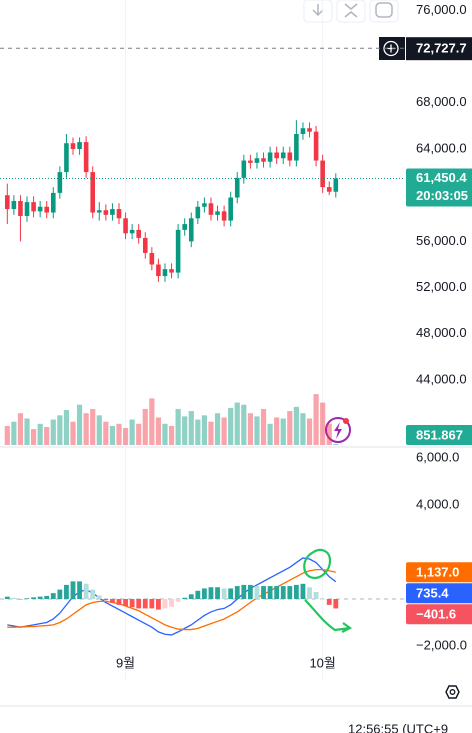 The width and height of the screenshot is (472, 733). Describe the element at coordinates (442, 195) in the screenshot. I see `countdown: 20:03:05` at that location.